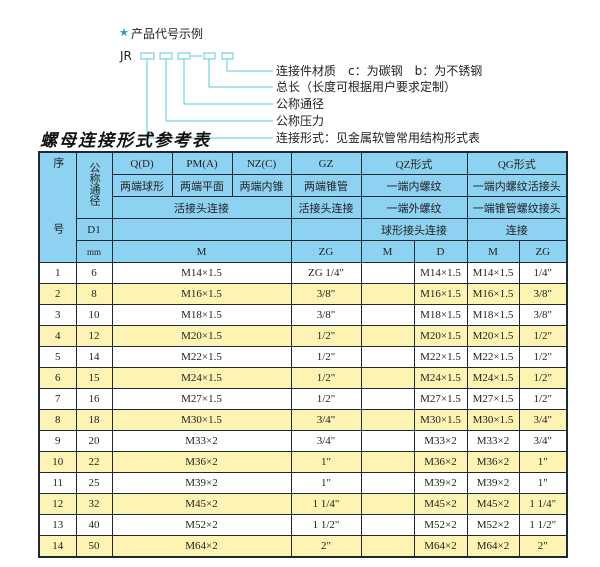  What do you see at coordinates (303, 273) in the screenshot?
I see `table-row: 1 6 M14×1.5 ZG 1/4" M14×1.5 M14×1.5 1/4"` at bounding box center [303, 273].